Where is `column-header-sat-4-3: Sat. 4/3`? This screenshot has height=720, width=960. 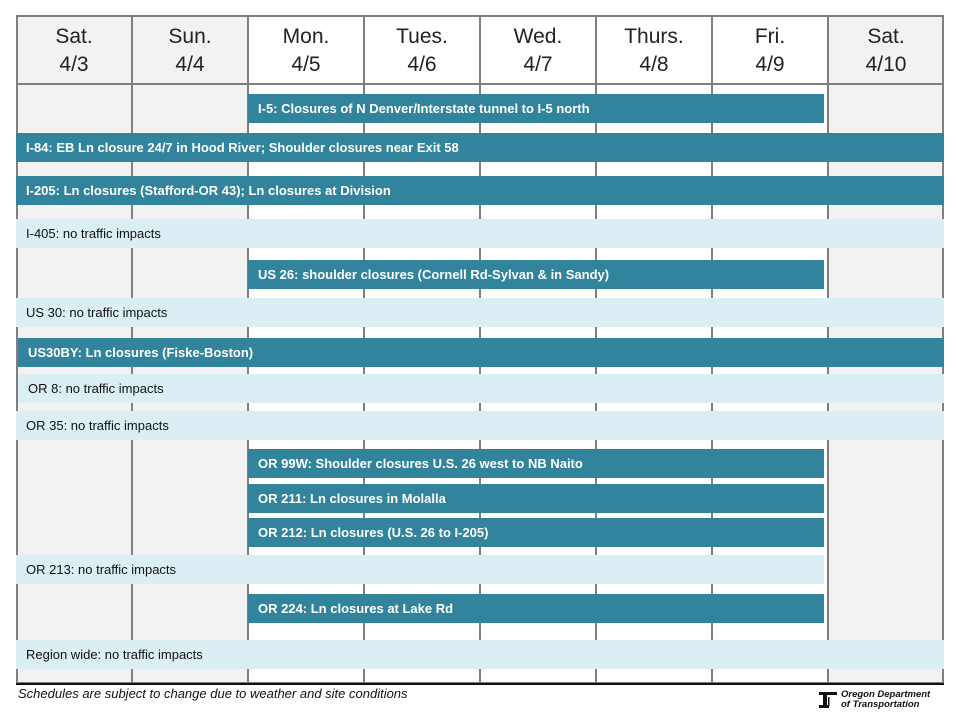
column-header-sat-4-3: Sat. 4/3 is located at coordinates (74, 50).